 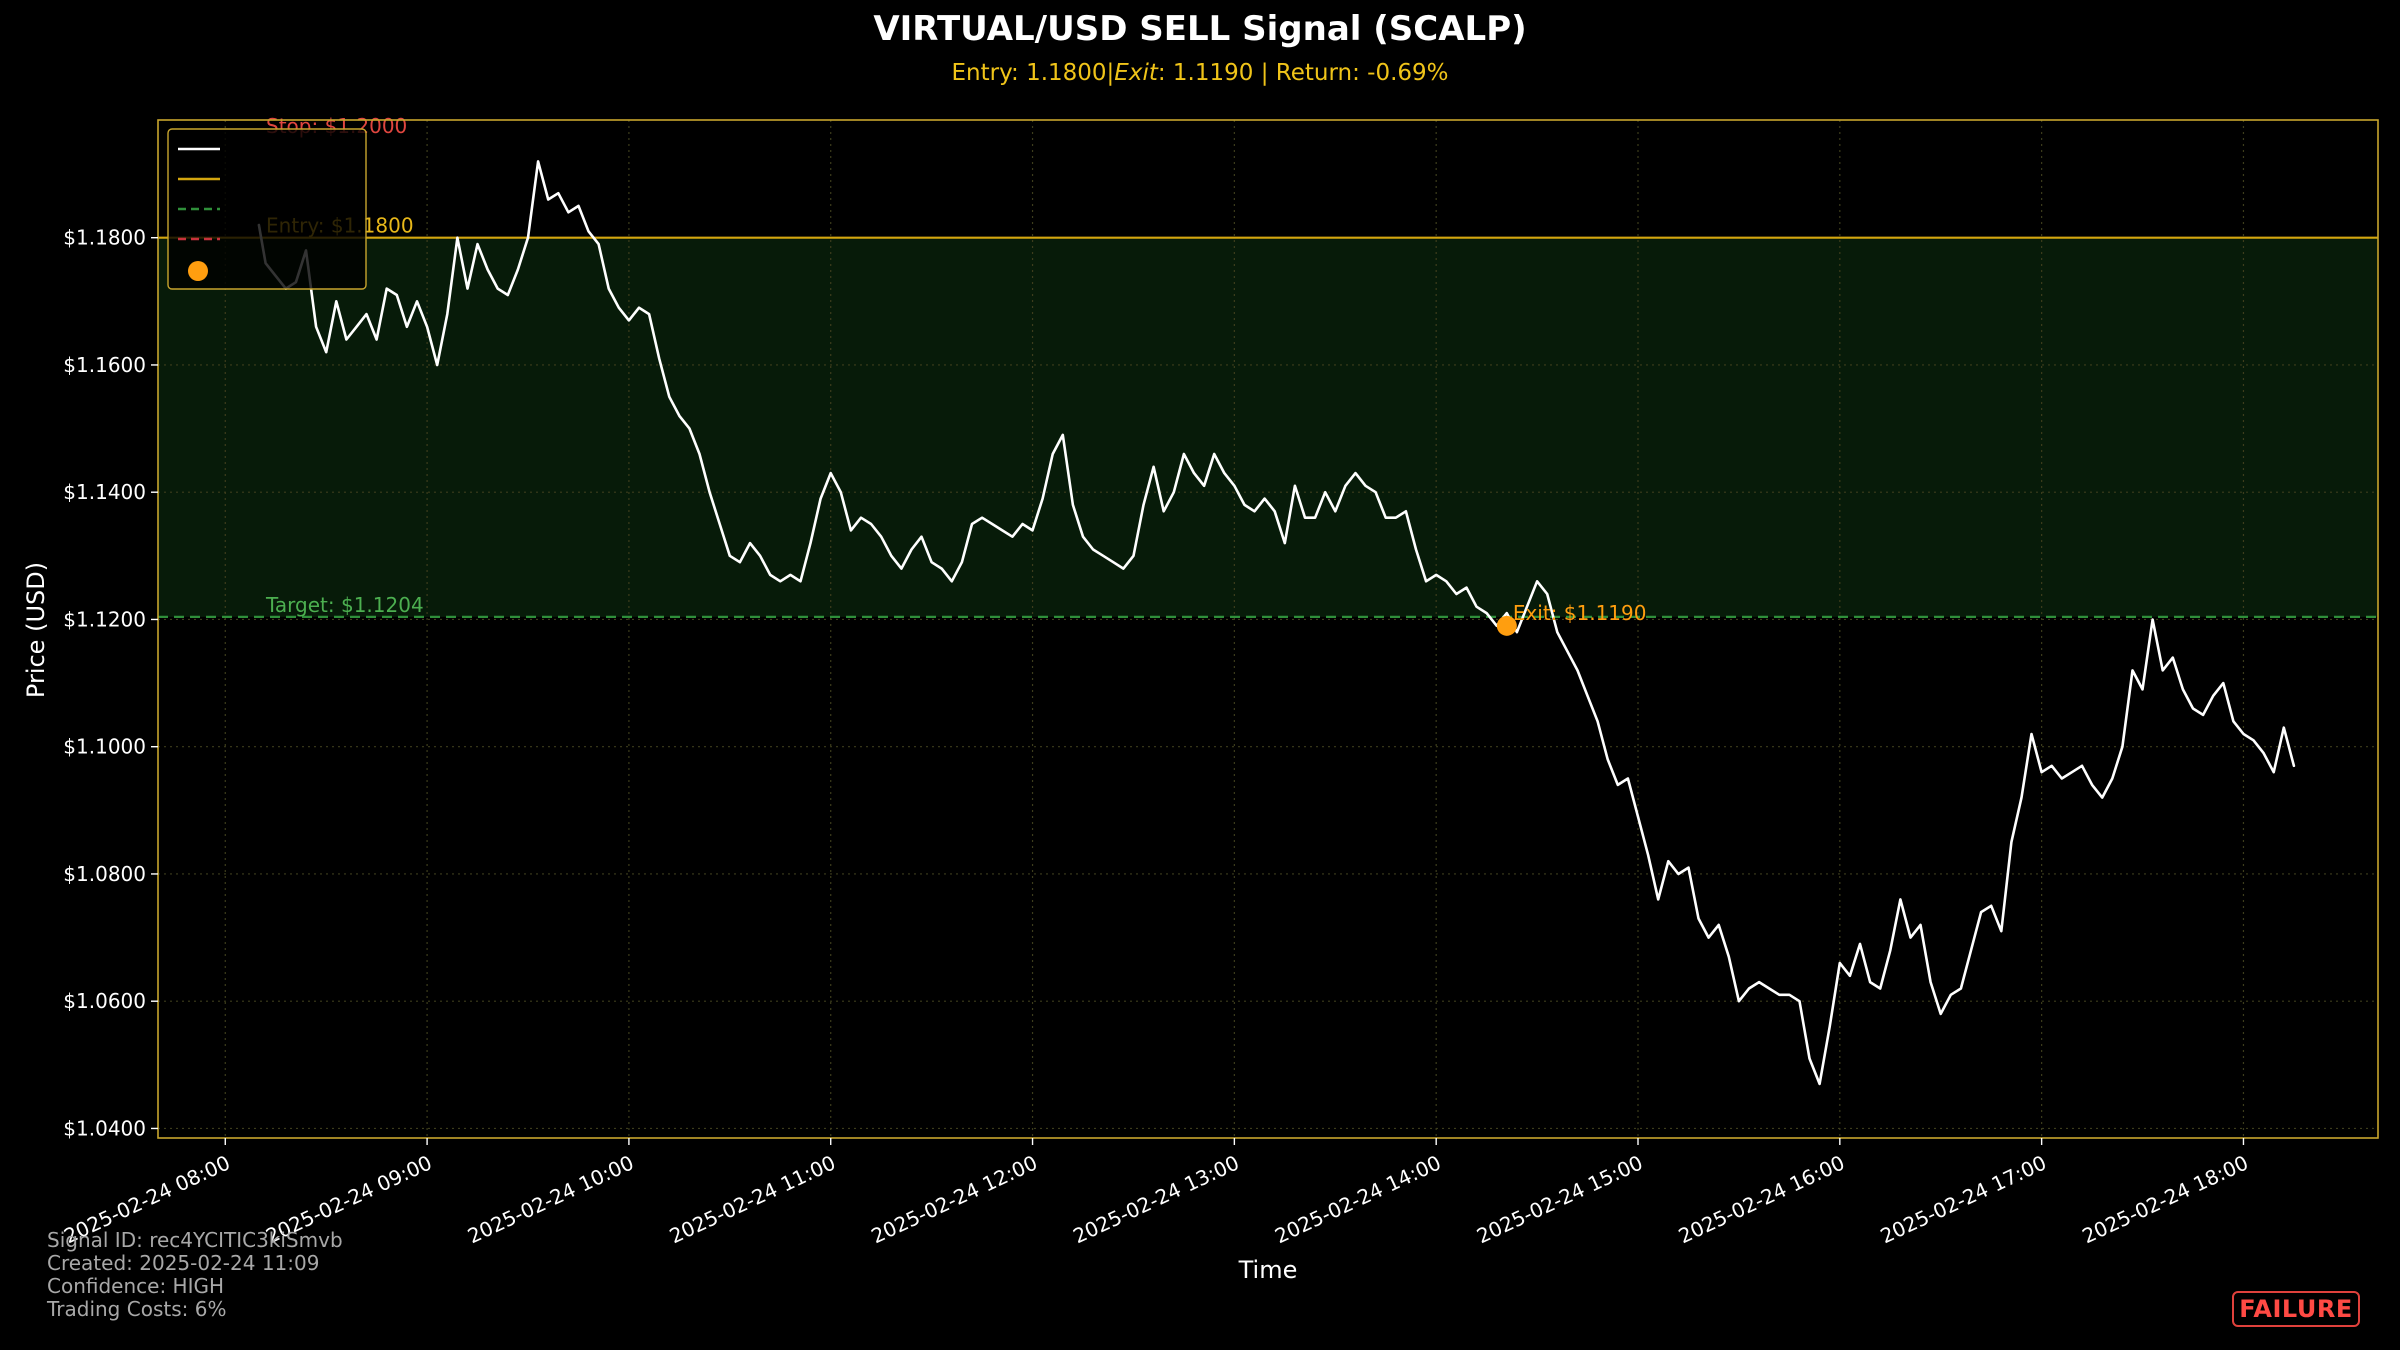 What do you see at coordinates (1199, 29) in the screenshot?
I see `chart-title: VIRTUAL/USD SELL Signal (SCALP)` at bounding box center [1199, 29].